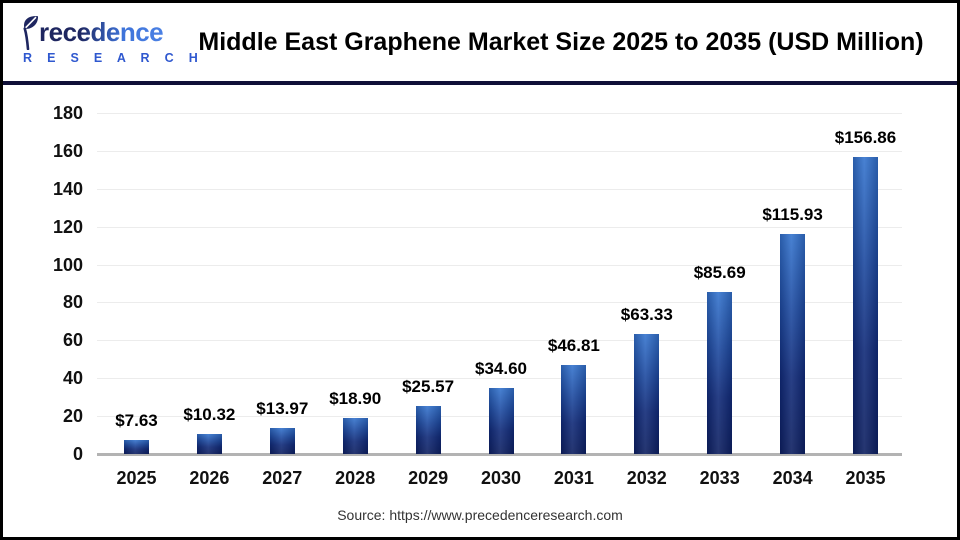 The image size is (960, 540). What do you see at coordinates (136, 446) in the screenshot?
I see `bar-2025` at bounding box center [136, 446].